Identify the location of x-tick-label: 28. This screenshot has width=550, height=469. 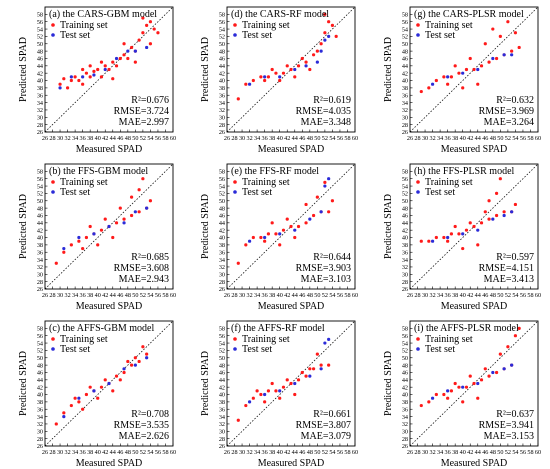
(417, 452).